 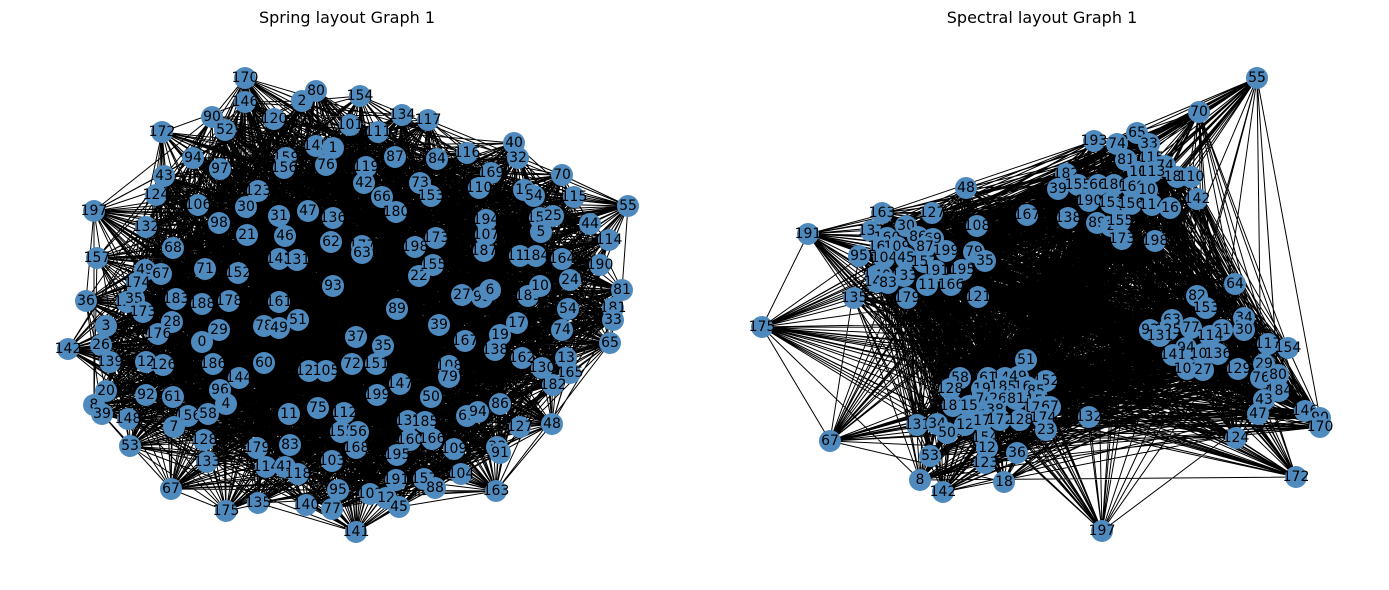 What do you see at coordinates (1089, 417) in the screenshot?
I see `node-label: 132` at bounding box center [1089, 417].